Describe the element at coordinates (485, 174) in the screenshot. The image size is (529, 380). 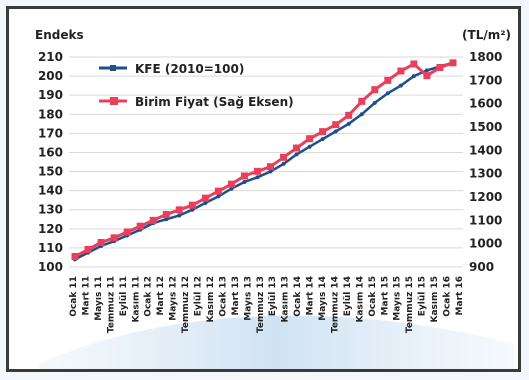
I see `right-tick-label: 1300` at that location.